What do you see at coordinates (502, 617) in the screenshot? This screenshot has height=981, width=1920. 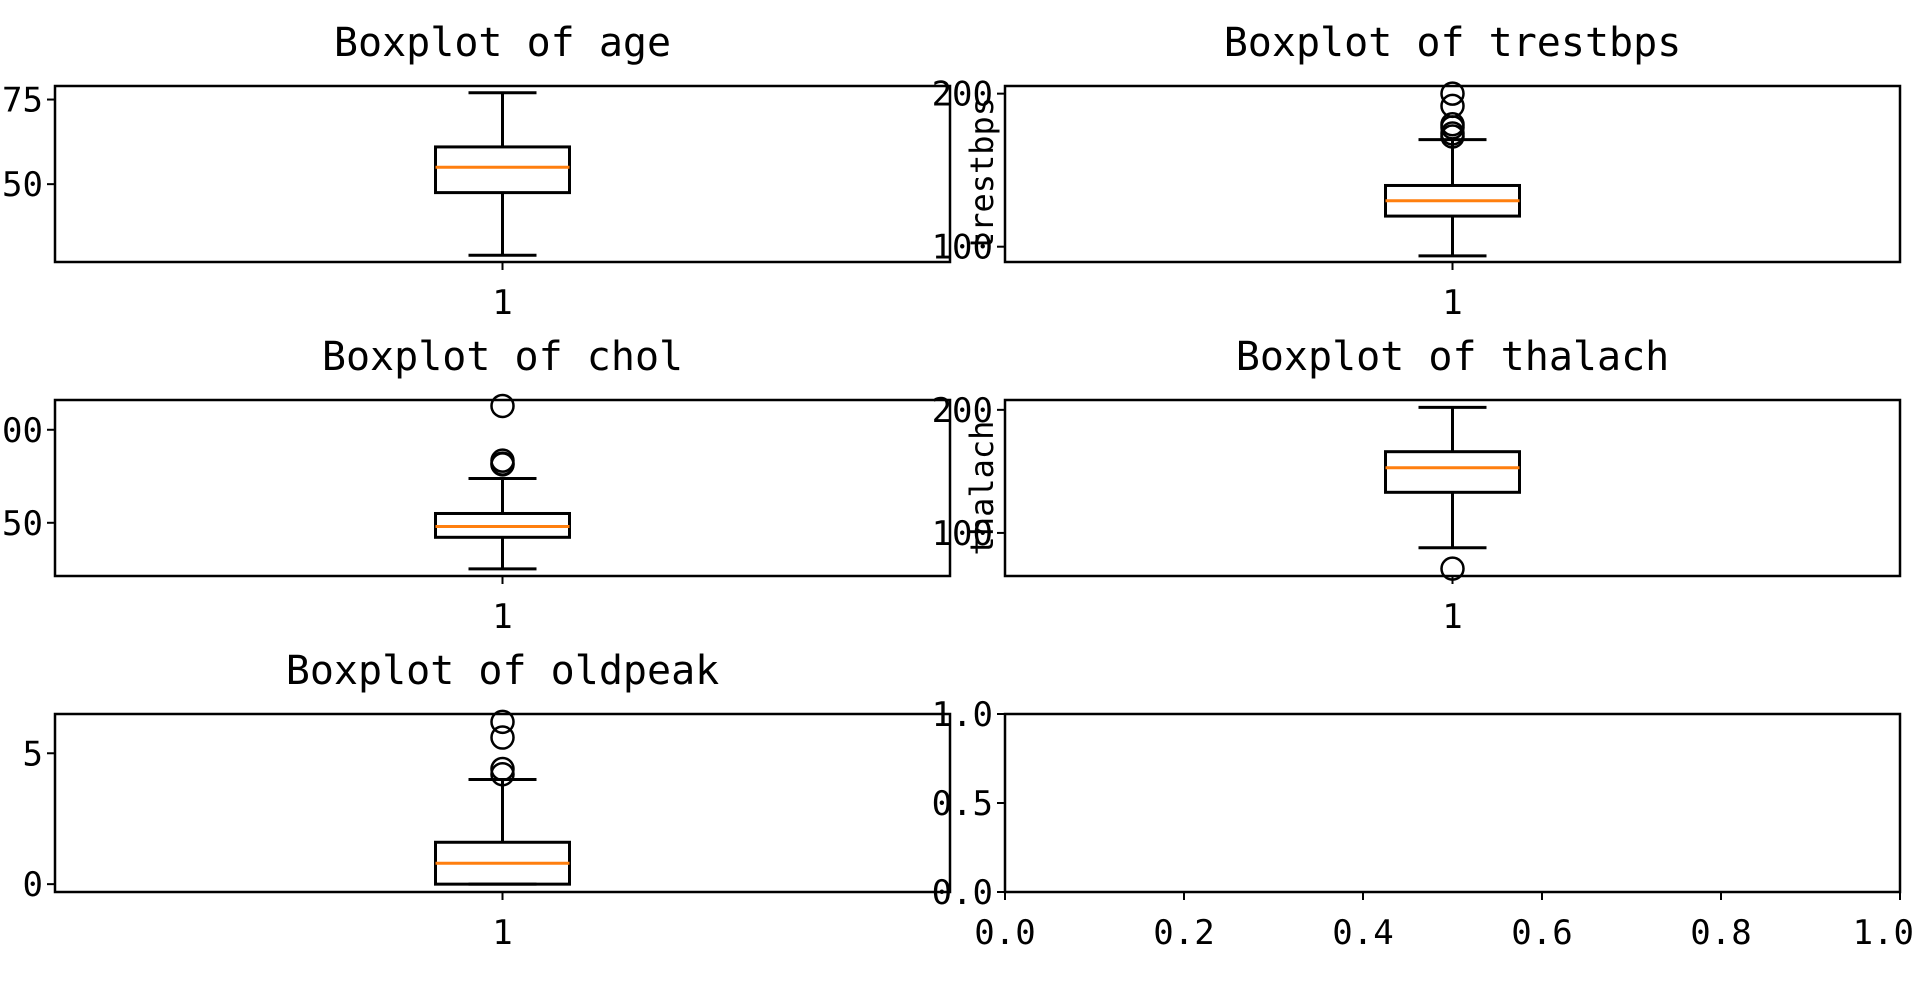 I see `chart-3-xtick-label: 1` at bounding box center [502, 617].